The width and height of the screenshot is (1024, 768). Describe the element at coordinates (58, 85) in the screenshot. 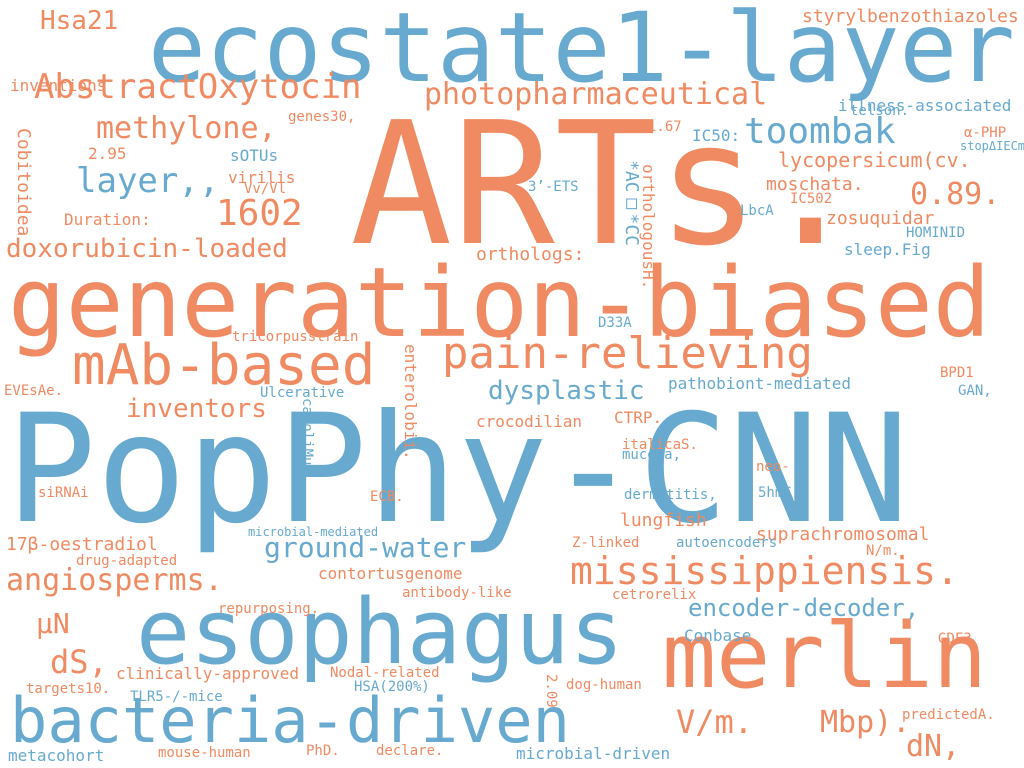

I see `cloud-word: inventions` at that location.